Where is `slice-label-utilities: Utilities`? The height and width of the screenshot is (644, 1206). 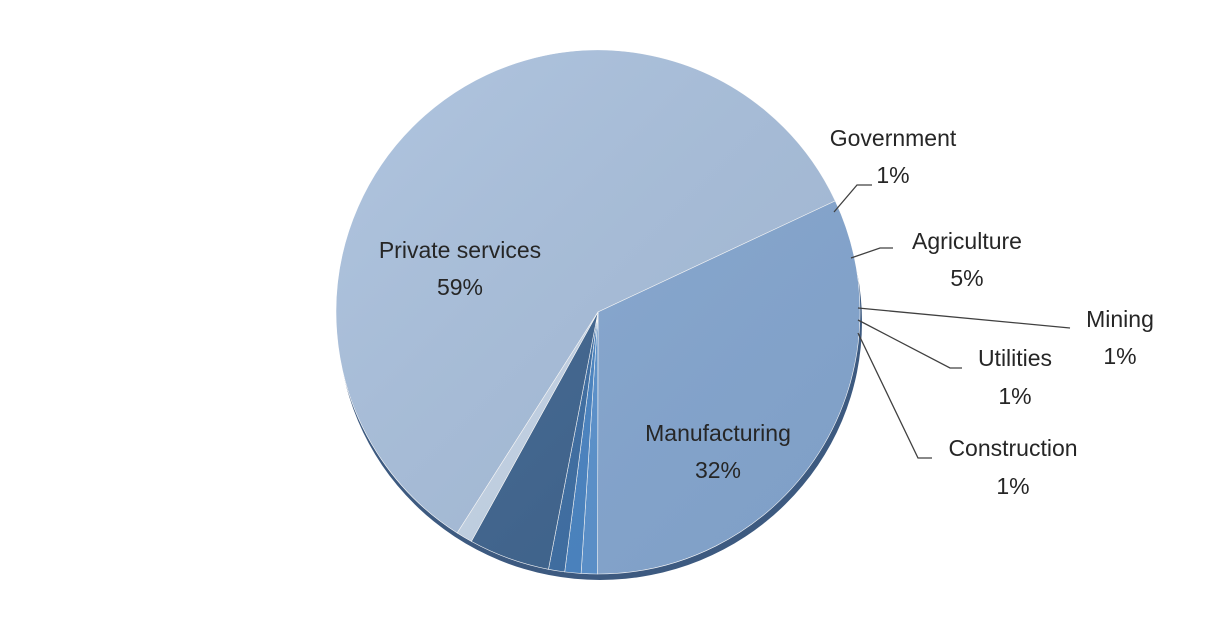
slice-label-utilities: Utilities is located at coordinates (1015, 358).